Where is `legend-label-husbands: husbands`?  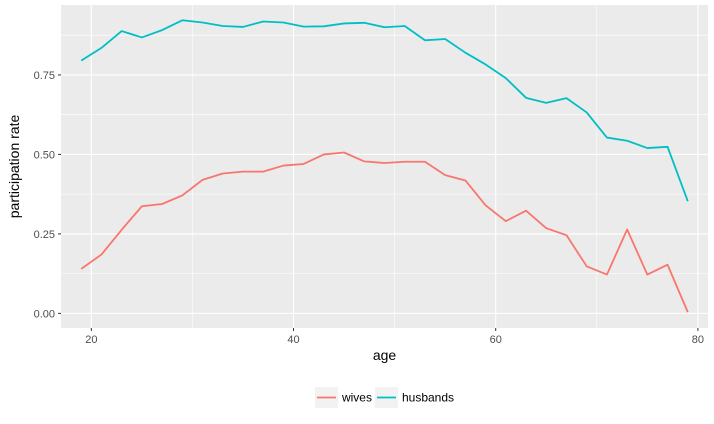 legend-label-husbands: husbands is located at coordinates (428, 398).